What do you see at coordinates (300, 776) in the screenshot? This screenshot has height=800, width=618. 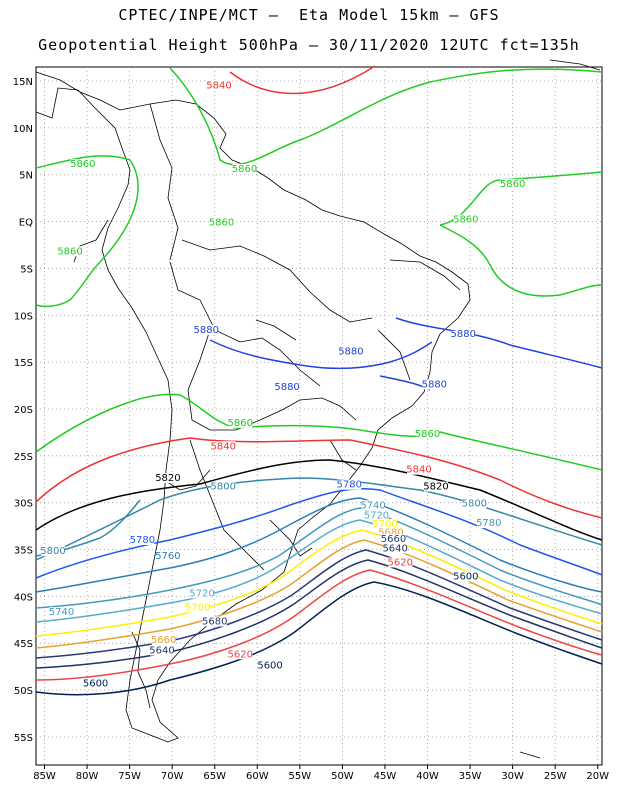 I see `lon-tick-label: 55W` at bounding box center [300, 776].